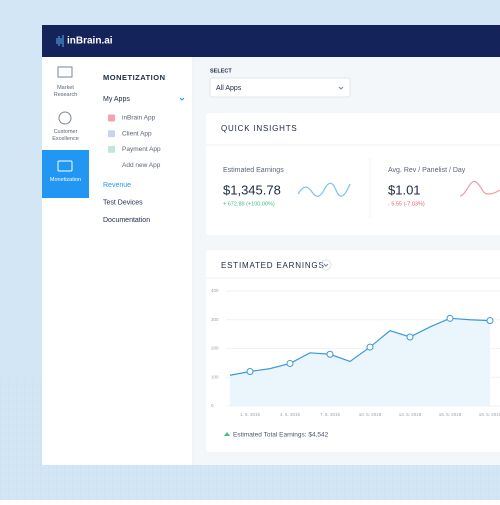  Describe the element at coordinates (215, 348) in the screenshot. I see `y-tick-label: 200` at that location.